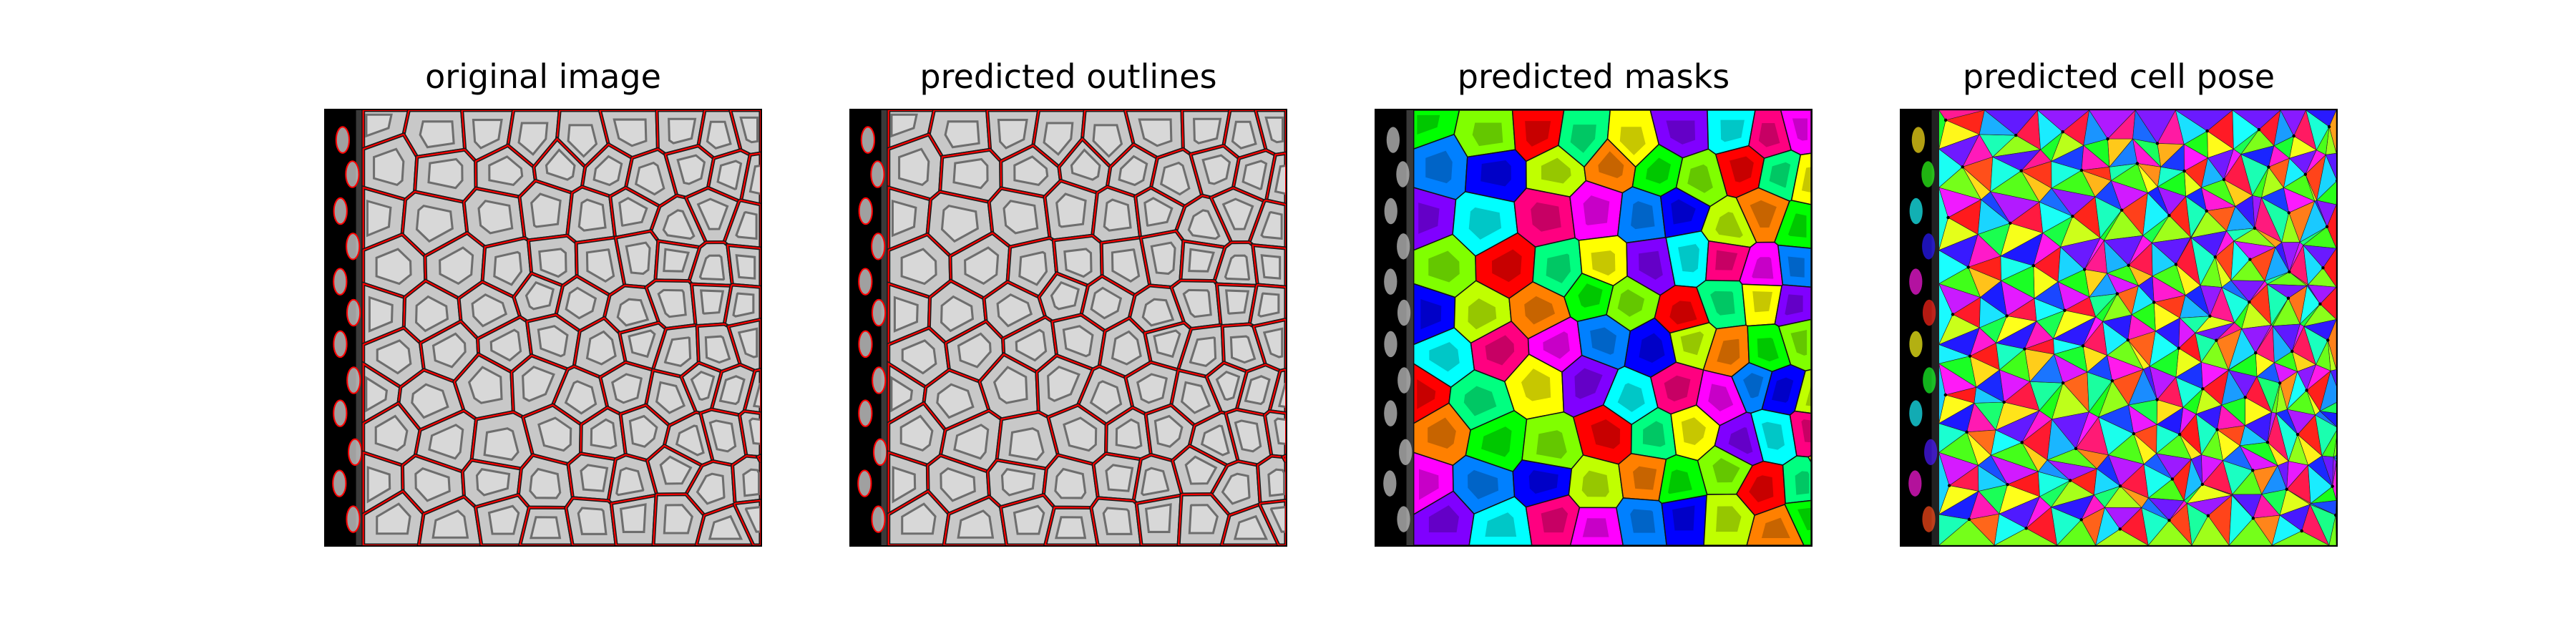 The height and width of the screenshot is (644, 2576). I want to click on cell-mask, so click(1809, 458).